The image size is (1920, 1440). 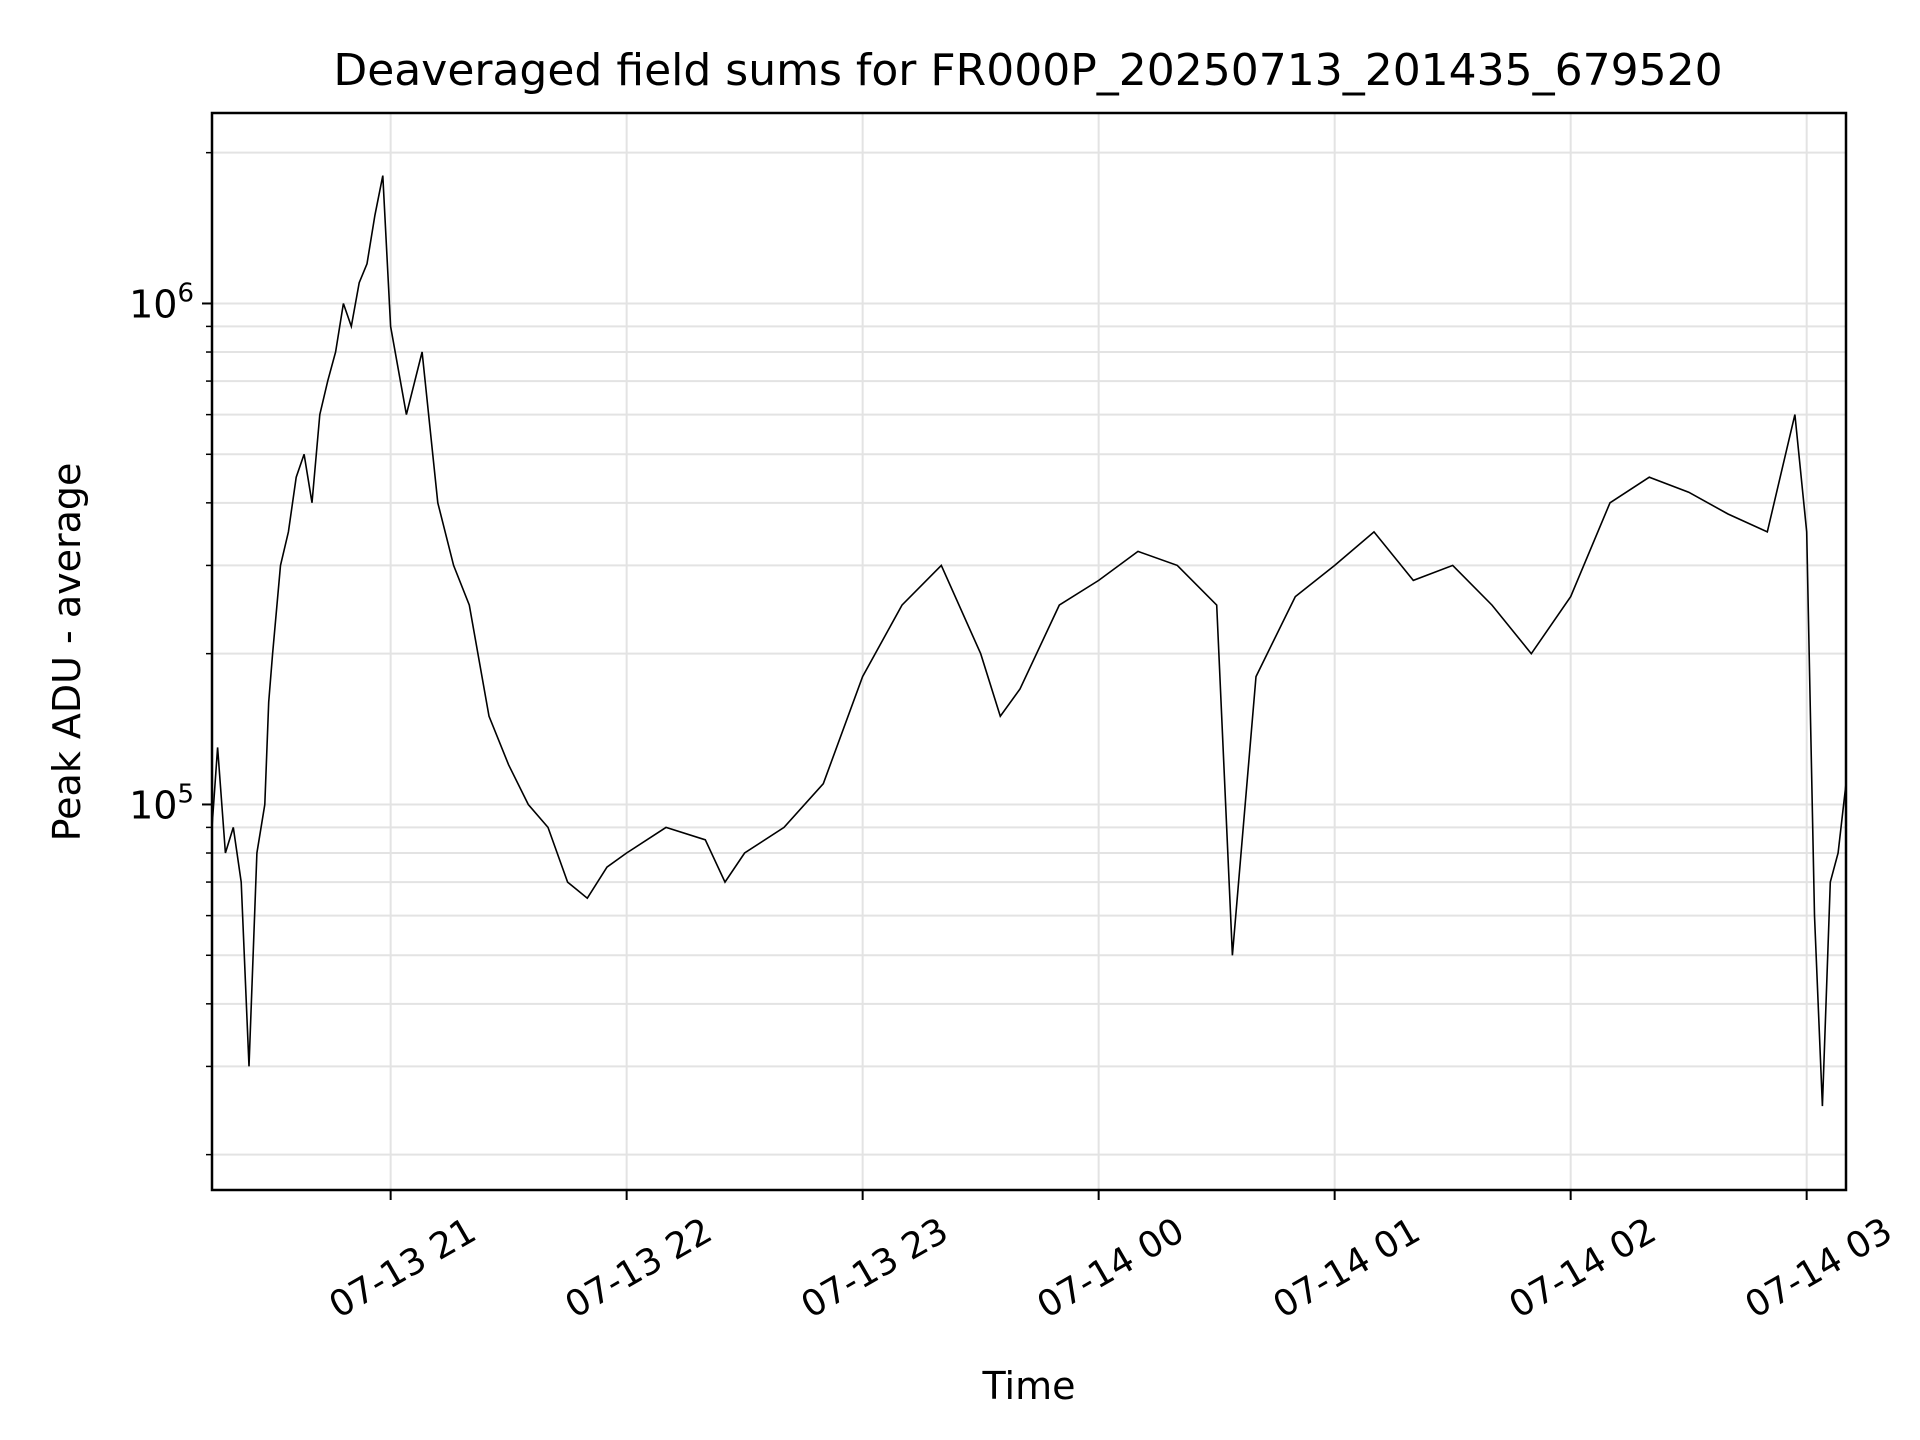 What do you see at coordinates (1029, 1386) in the screenshot?
I see `x-axis-label: Time` at bounding box center [1029, 1386].